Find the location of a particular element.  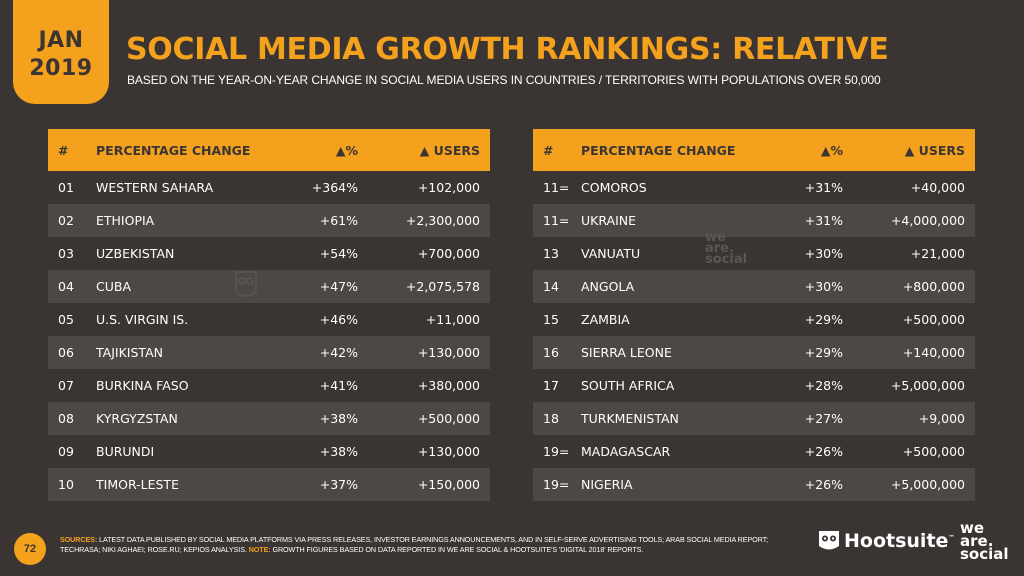

country-cell: UKRAINE is located at coordinates (609, 220).